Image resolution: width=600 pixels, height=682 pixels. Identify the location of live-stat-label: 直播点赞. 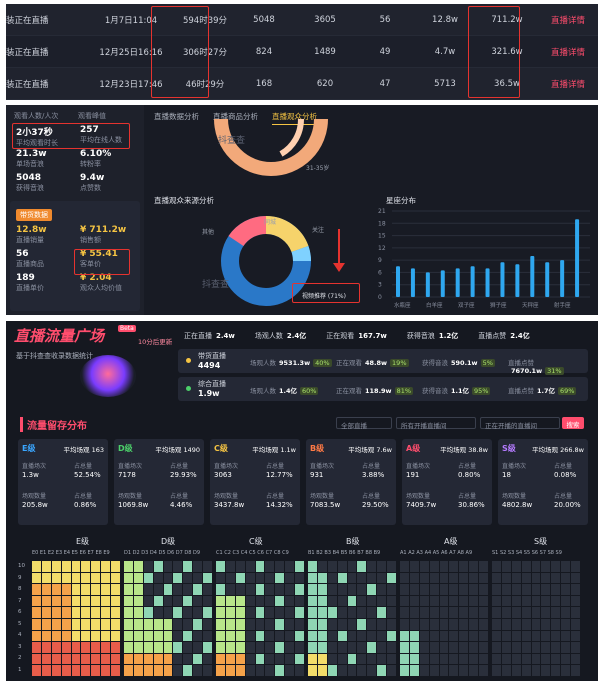
(521, 391).